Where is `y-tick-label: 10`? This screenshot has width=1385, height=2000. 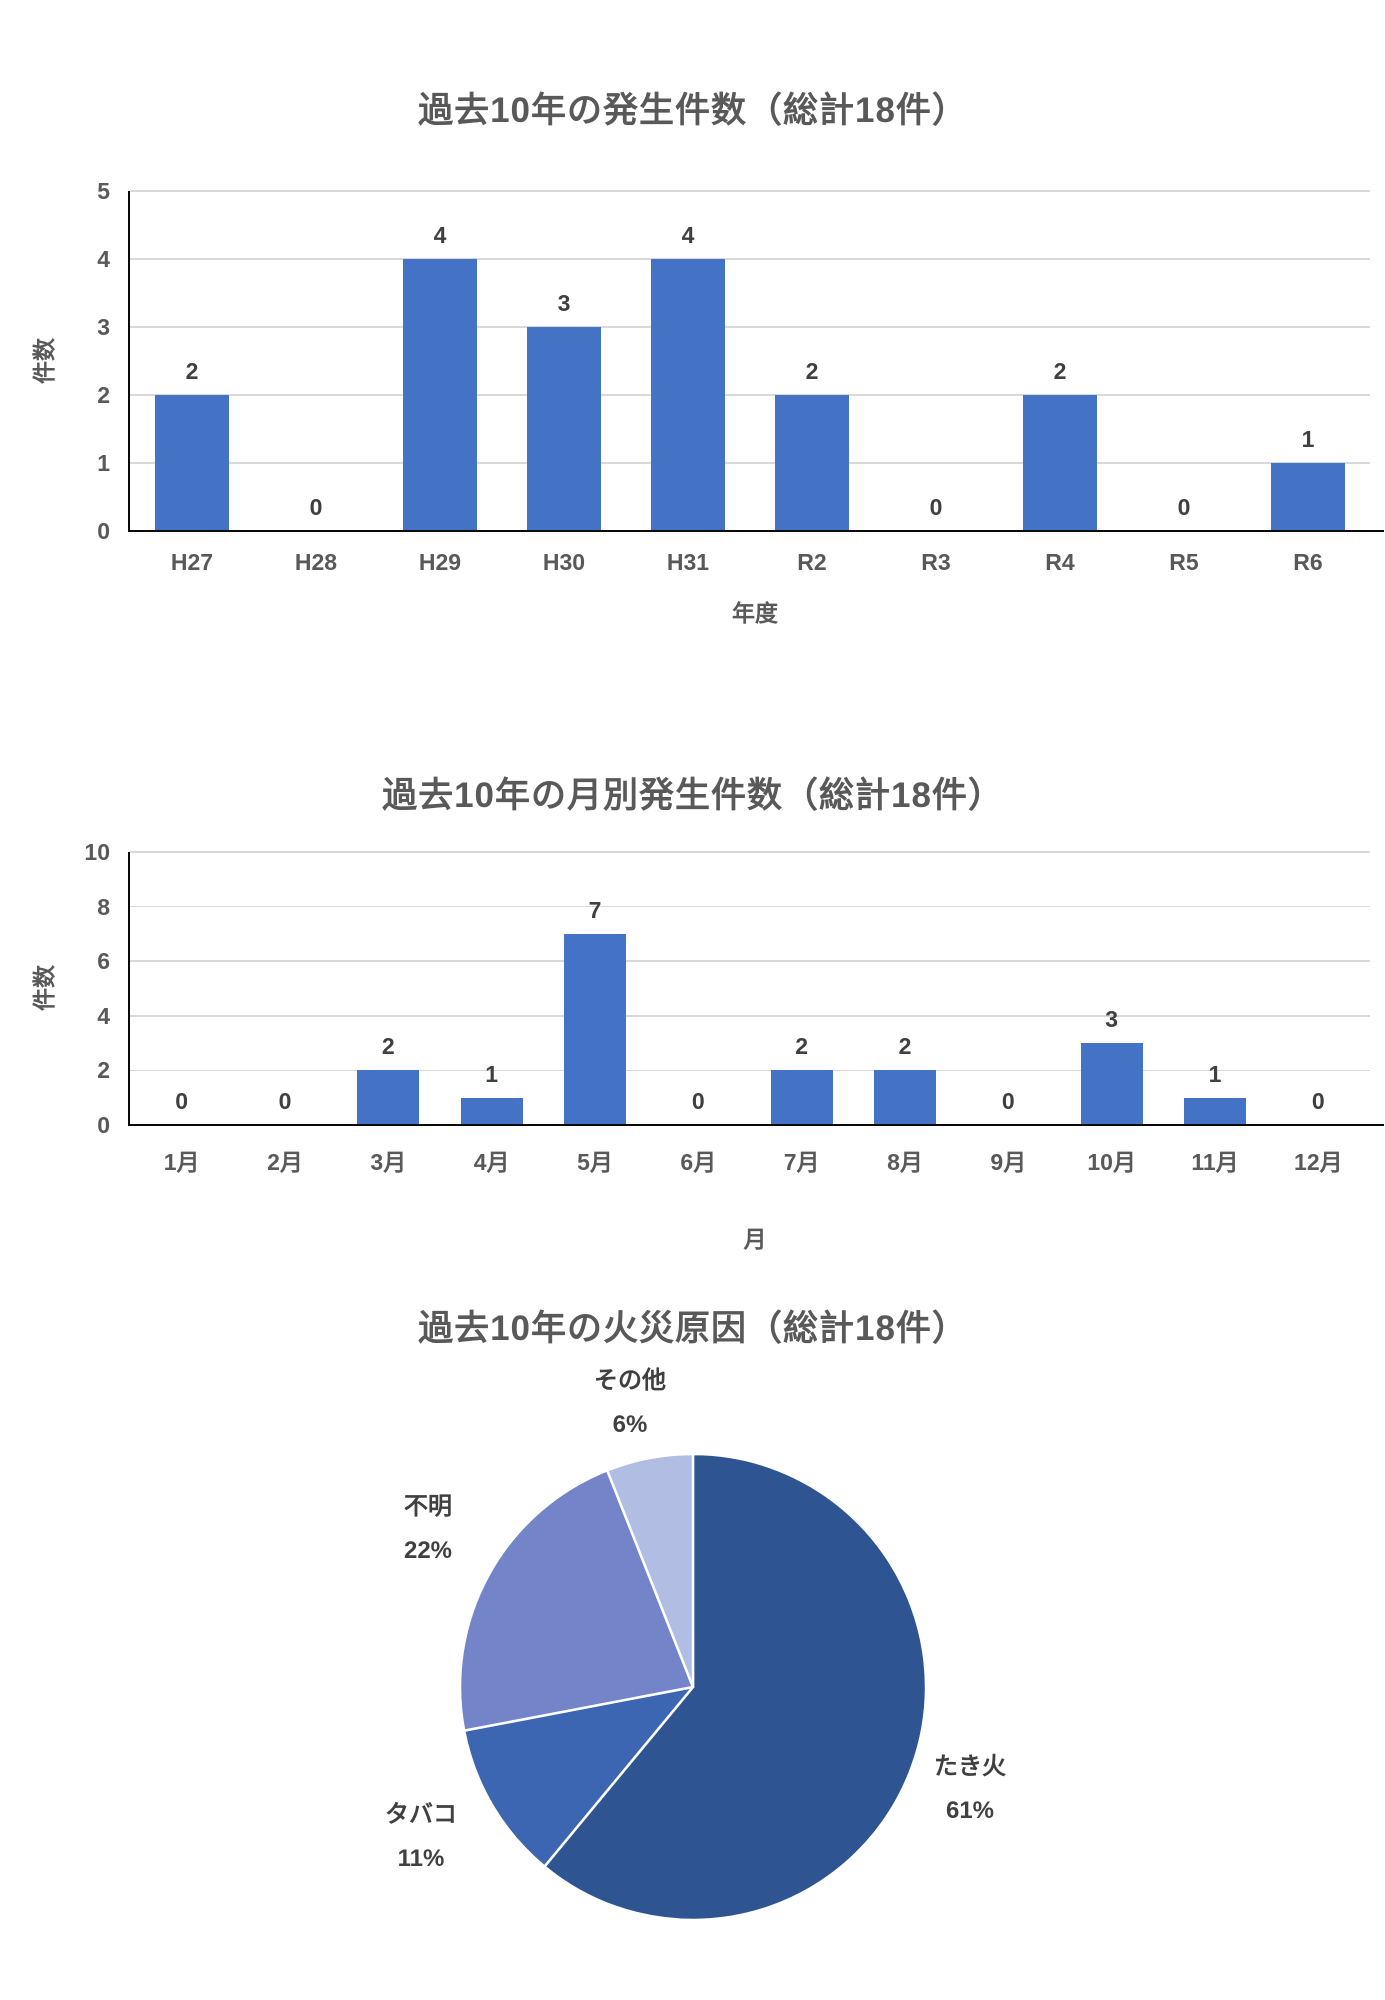 y-tick-label: 10 is located at coordinates (97, 852).